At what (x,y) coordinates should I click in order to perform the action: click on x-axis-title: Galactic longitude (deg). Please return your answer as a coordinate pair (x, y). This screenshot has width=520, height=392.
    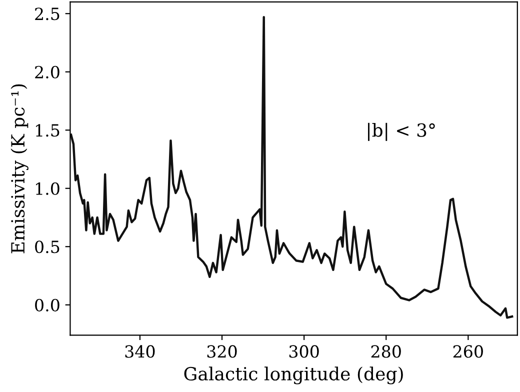
    Looking at the image, I should click on (293, 375).